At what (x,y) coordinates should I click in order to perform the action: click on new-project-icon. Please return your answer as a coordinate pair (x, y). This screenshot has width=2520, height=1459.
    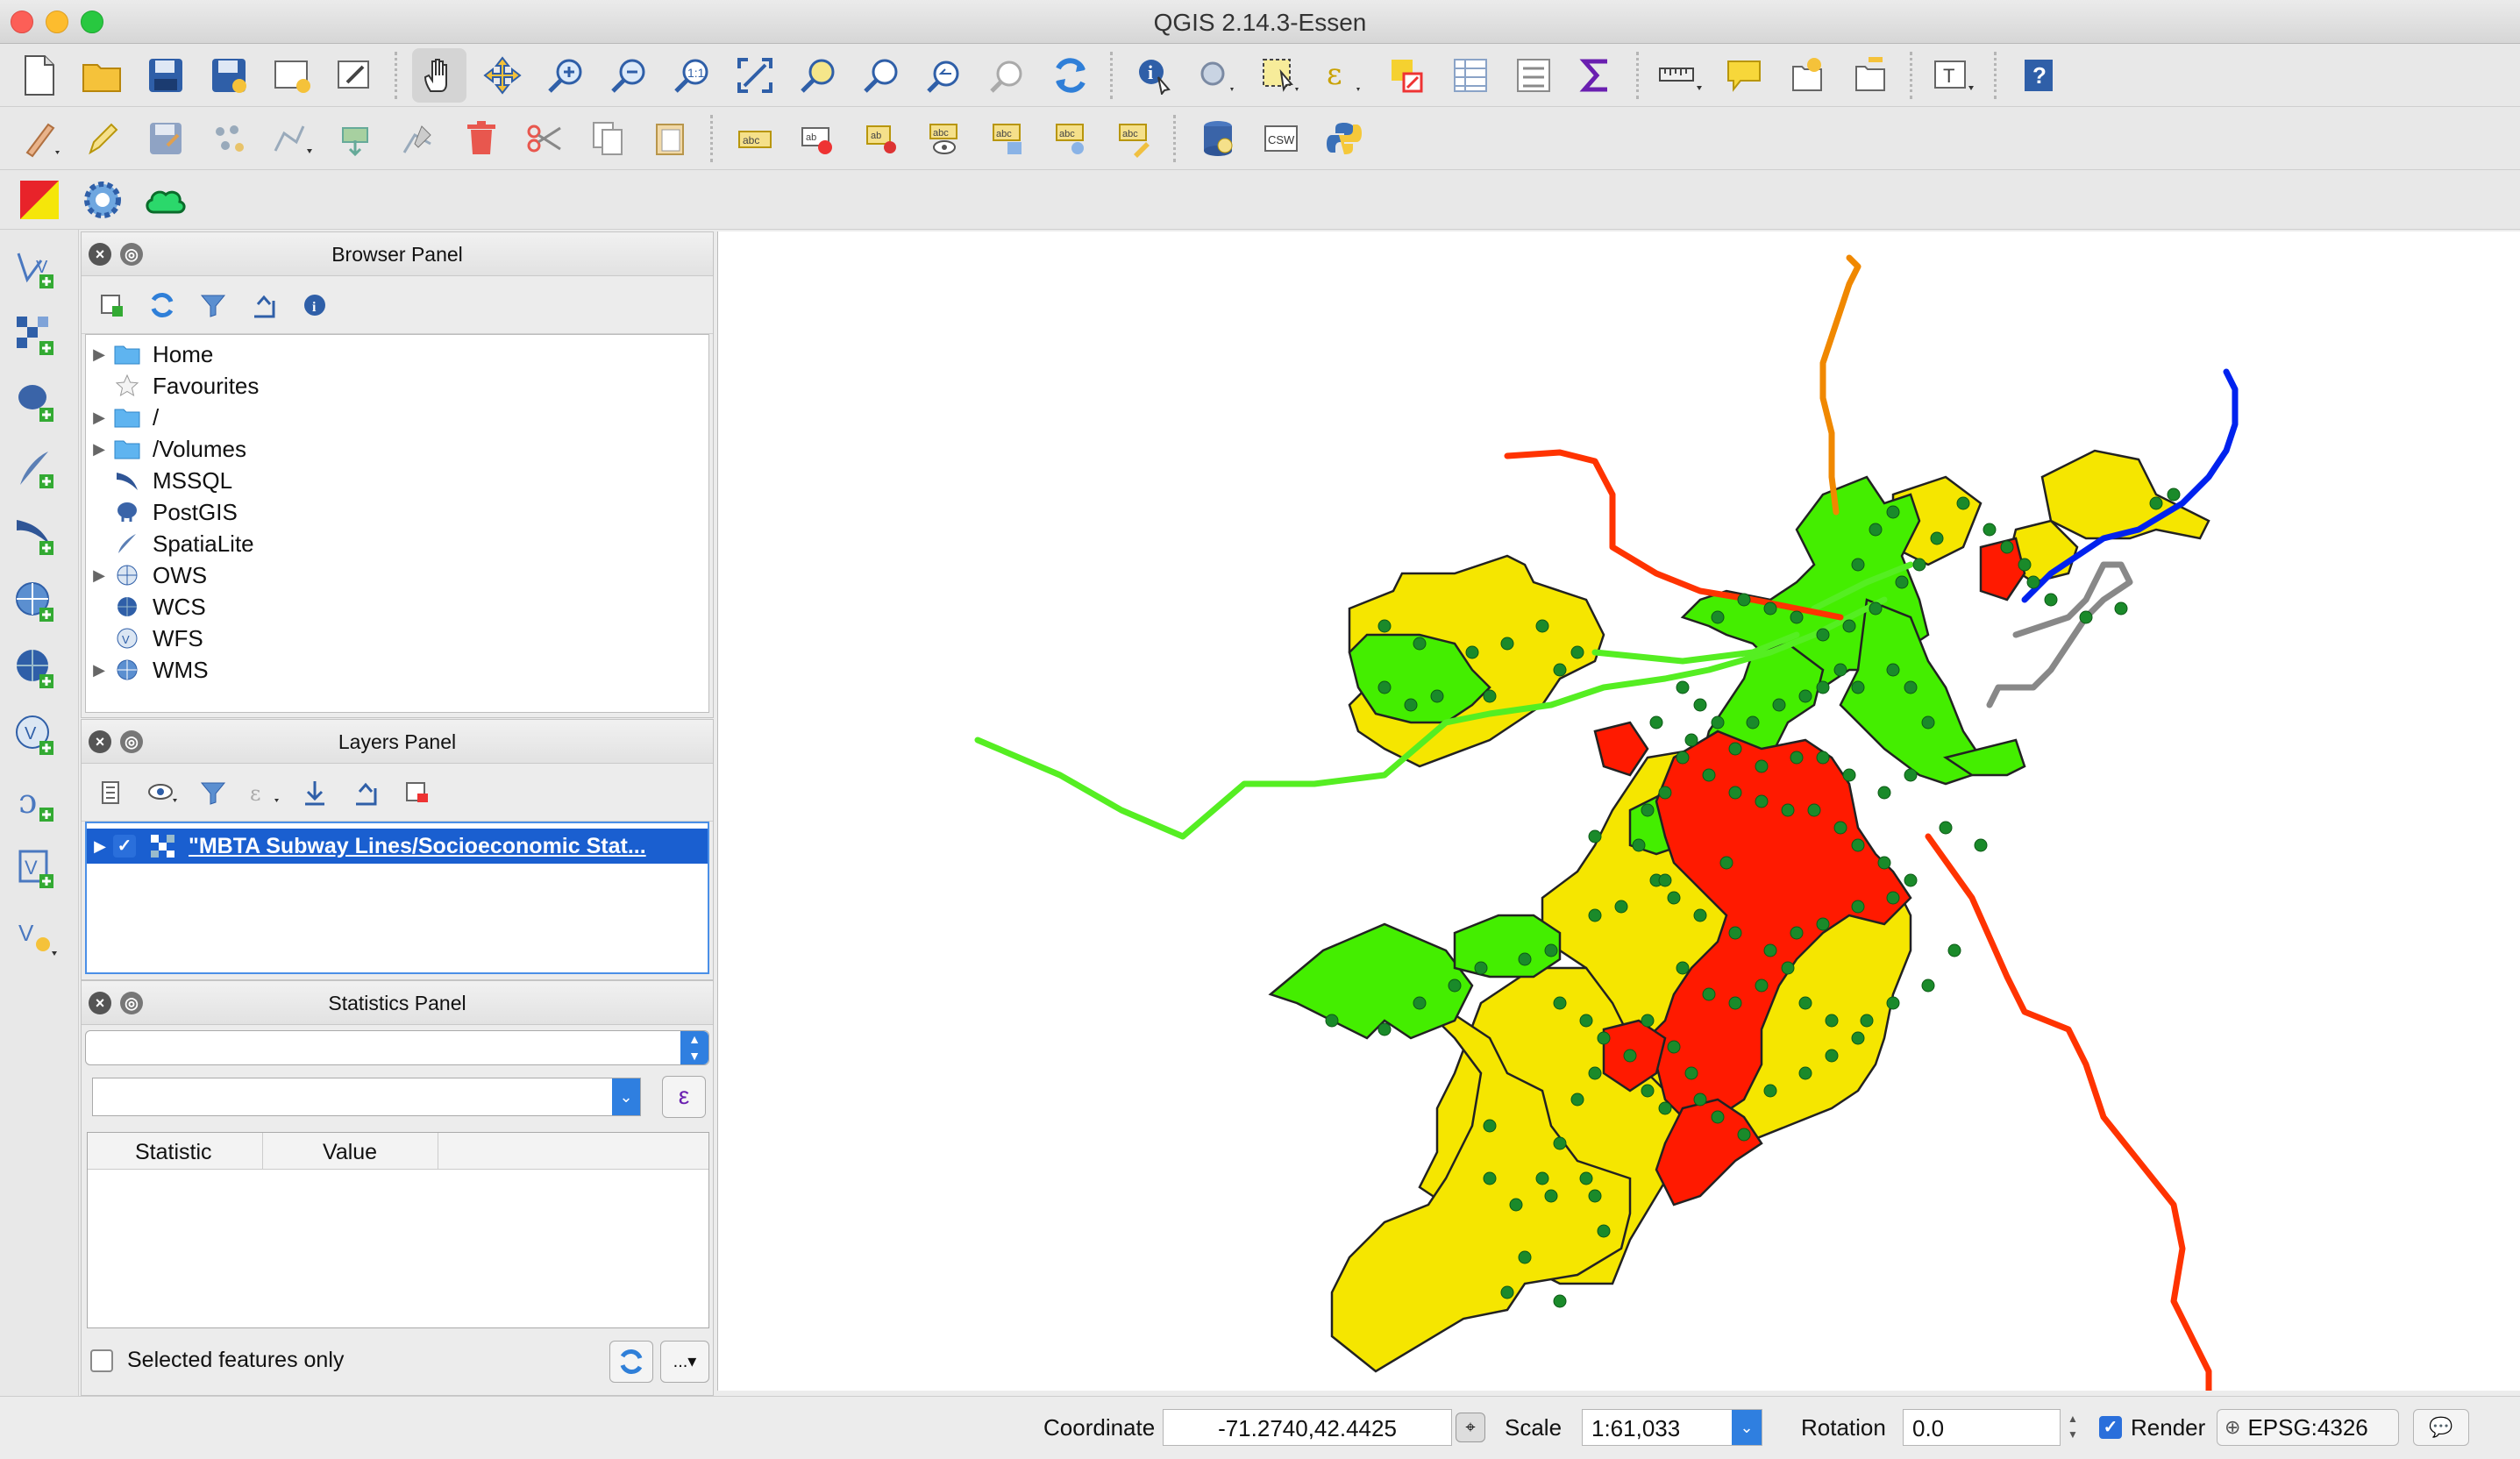
    Looking at the image, I should click on (39, 75).